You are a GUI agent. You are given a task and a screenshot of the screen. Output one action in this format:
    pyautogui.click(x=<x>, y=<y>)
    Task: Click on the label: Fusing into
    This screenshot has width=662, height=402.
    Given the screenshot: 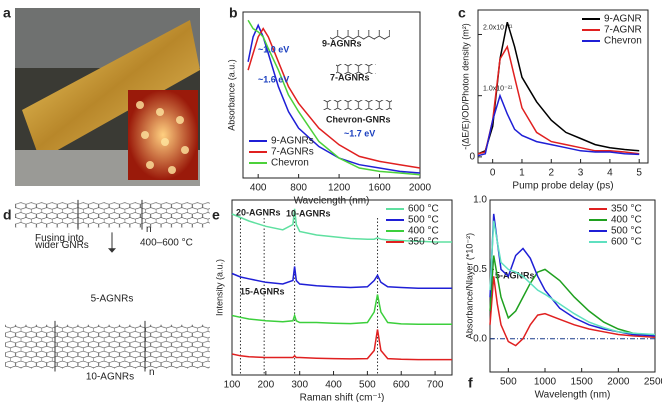 What is the action you would take?
    pyautogui.click(x=59, y=238)
    